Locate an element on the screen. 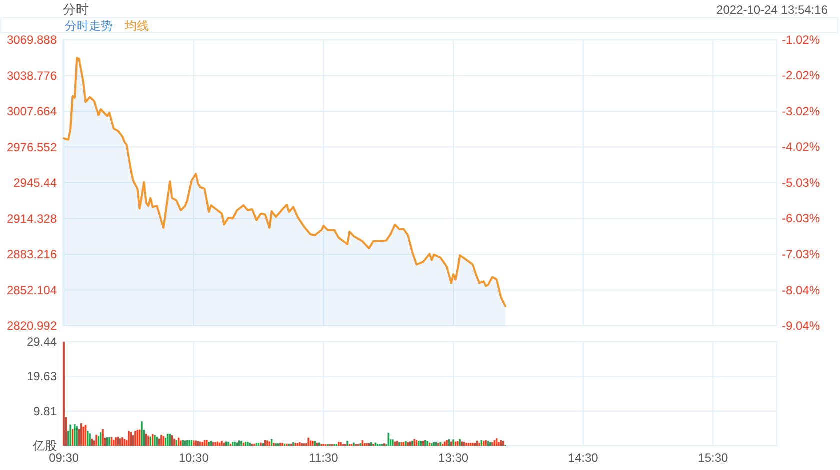  y-tick-label: 9.81 is located at coordinates (46, 411).